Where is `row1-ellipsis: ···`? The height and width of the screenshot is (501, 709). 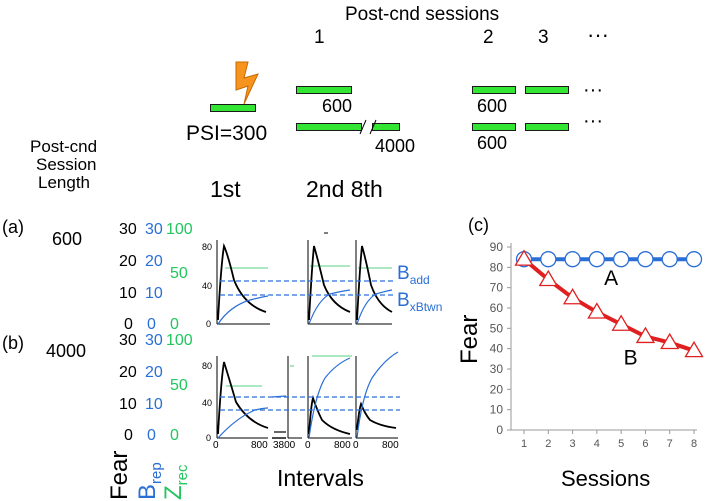 row1-ellipsis: ··· is located at coordinates (593, 90).